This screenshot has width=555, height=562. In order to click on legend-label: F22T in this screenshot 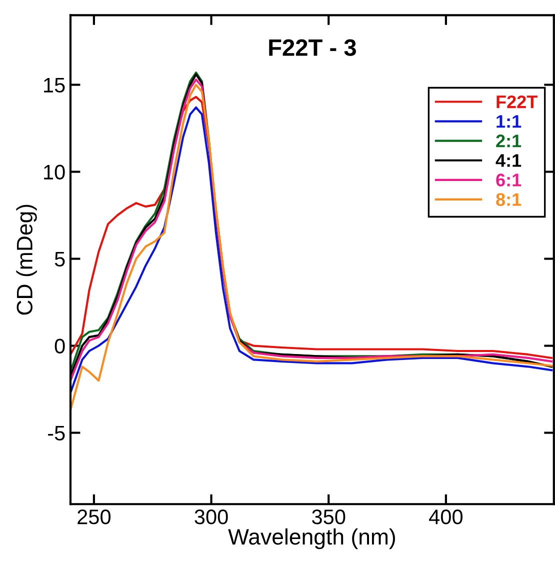, I will do `click(517, 101)`.